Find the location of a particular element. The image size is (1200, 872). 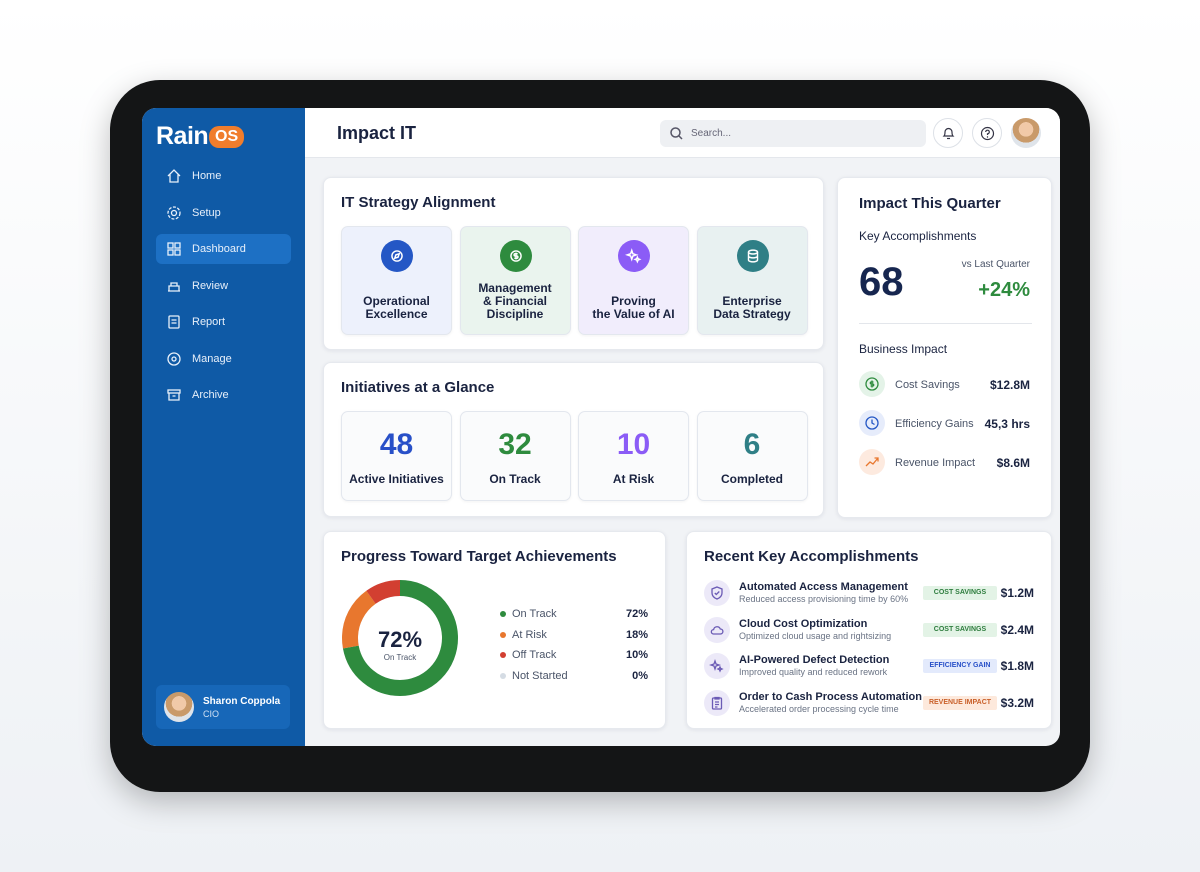

nav-item: Report is located at coordinates (223, 322).